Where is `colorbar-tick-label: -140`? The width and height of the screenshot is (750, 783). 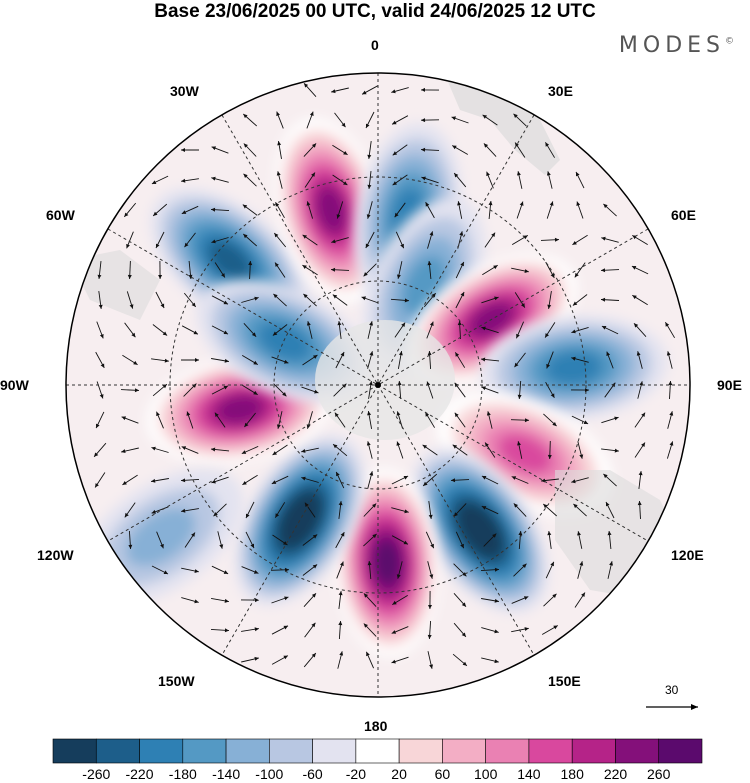 colorbar-tick-label: -140 is located at coordinates (226, 774).